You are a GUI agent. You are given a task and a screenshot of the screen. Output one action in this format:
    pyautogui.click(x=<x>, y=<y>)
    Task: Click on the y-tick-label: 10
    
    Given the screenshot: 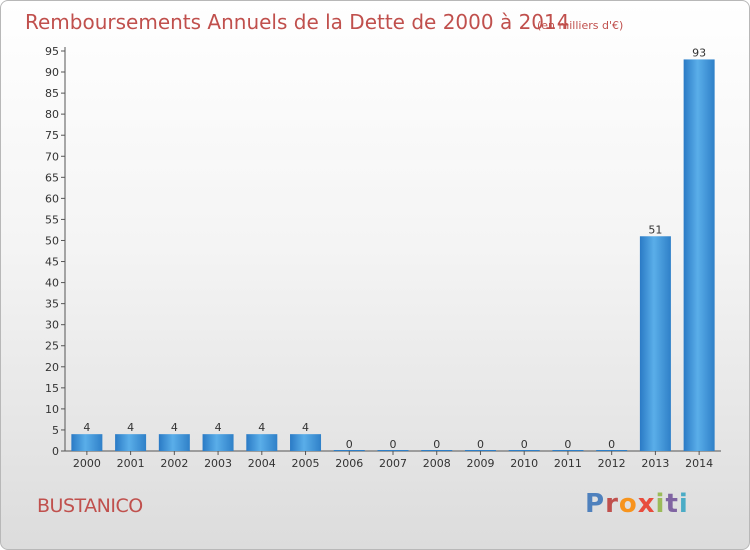 What is the action you would take?
    pyautogui.click(x=52, y=409)
    